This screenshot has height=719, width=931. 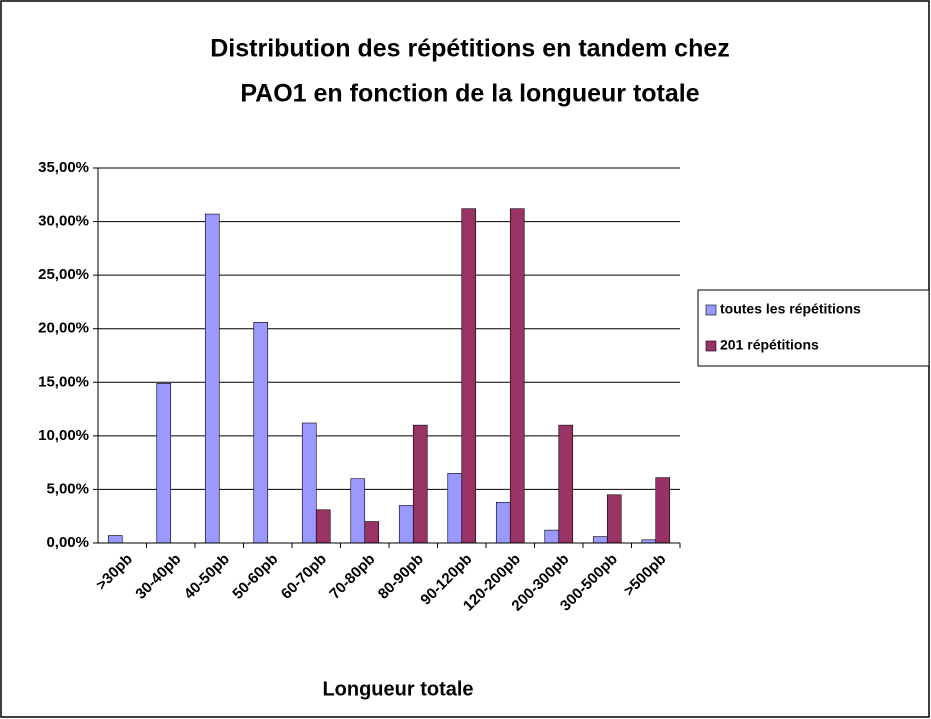 What do you see at coordinates (63, 167) in the screenshot?
I see `y-tick-label: 35,00%` at bounding box center [63, 167].